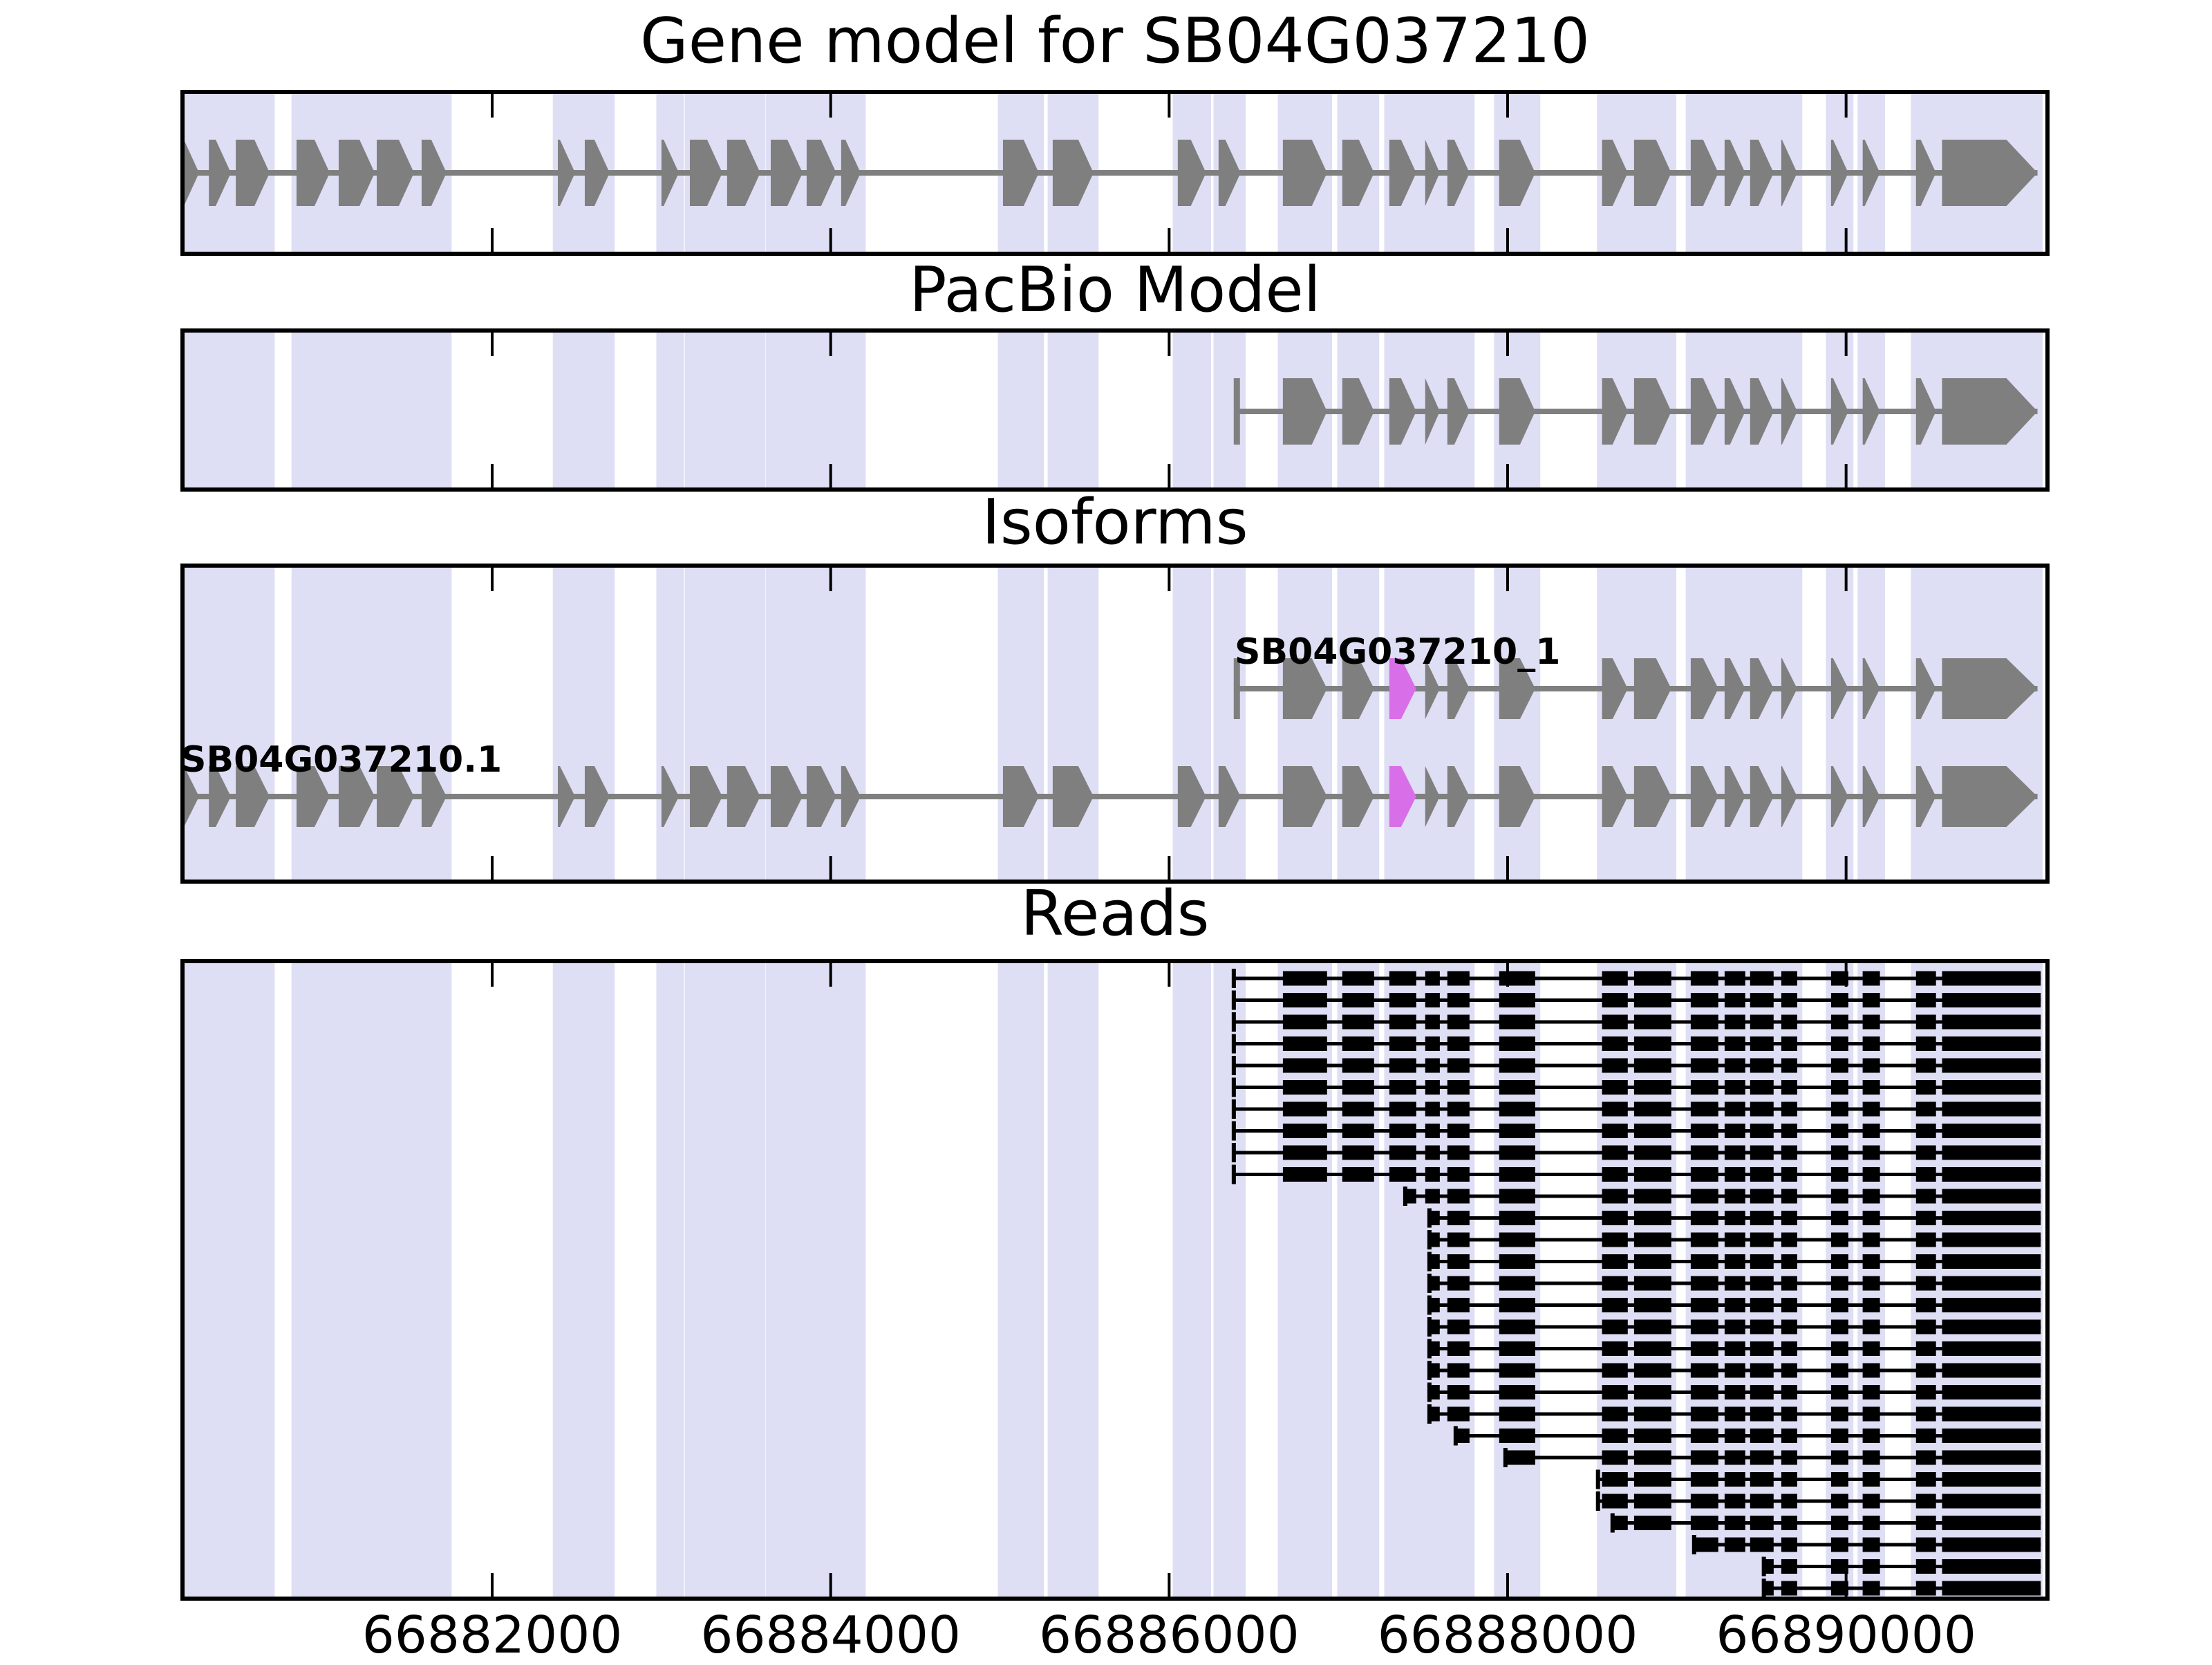 This screenshot has height=1665, width=2212. I want to click on read-line, so click(1902, 1566).